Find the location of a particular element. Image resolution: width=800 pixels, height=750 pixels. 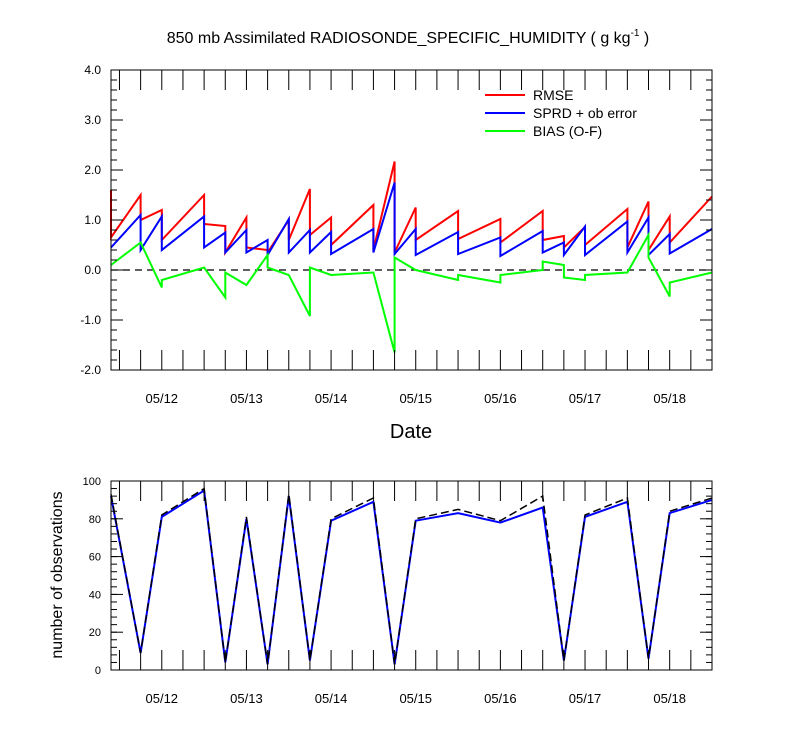

y-tick-label: 80 is located at coordinates (95, 520).